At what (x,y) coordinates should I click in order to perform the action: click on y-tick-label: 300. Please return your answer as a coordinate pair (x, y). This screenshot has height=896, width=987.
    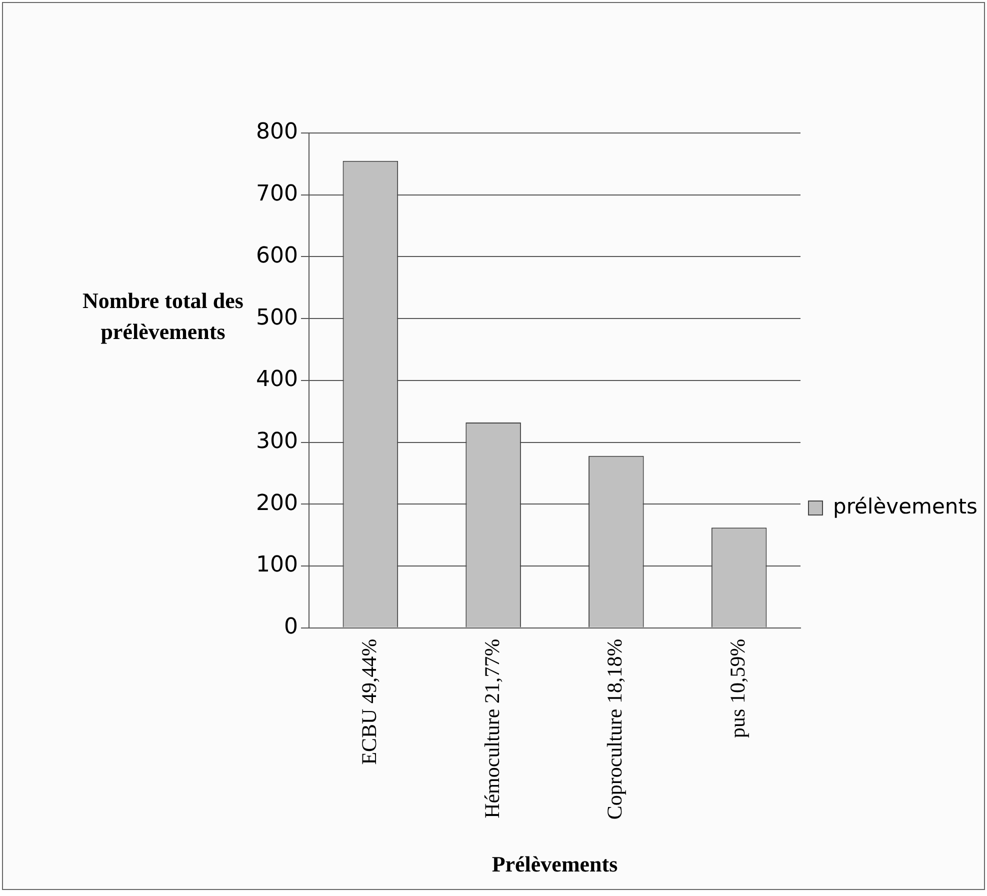
    Looking at the image, I should click on (277, 441).